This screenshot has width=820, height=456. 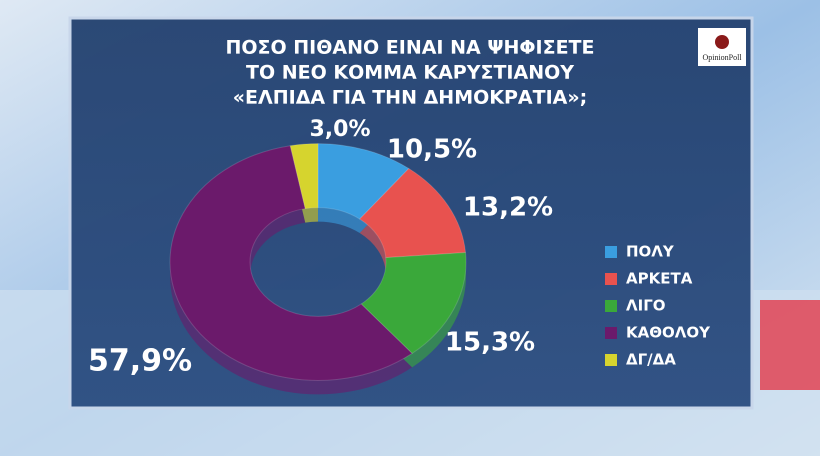 I want to click on chart-title: ΤΟ ΝΕΟ ΚΟΜΜΑ ΚΑΡΥΣΤΙΑΝΟΥ, so click(x=410, y=73).